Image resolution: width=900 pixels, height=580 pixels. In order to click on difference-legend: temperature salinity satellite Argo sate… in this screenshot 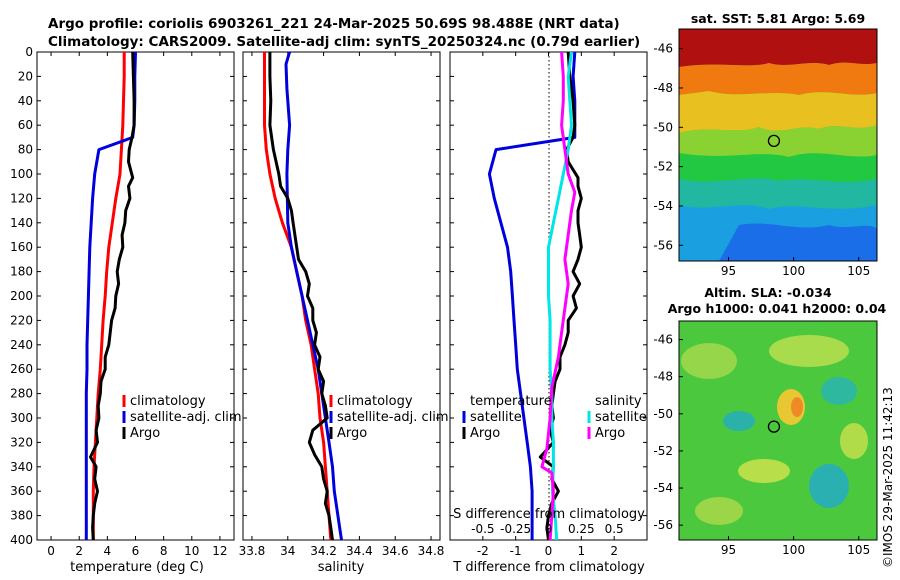, I will do `click(554, 417)`.